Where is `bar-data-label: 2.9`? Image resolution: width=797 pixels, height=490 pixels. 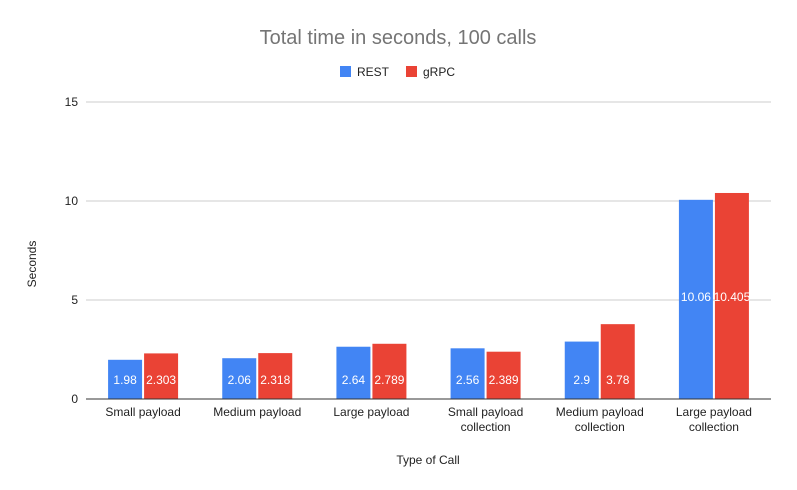 bar-data-label: 2.9 is located at coordinates (581, 380).